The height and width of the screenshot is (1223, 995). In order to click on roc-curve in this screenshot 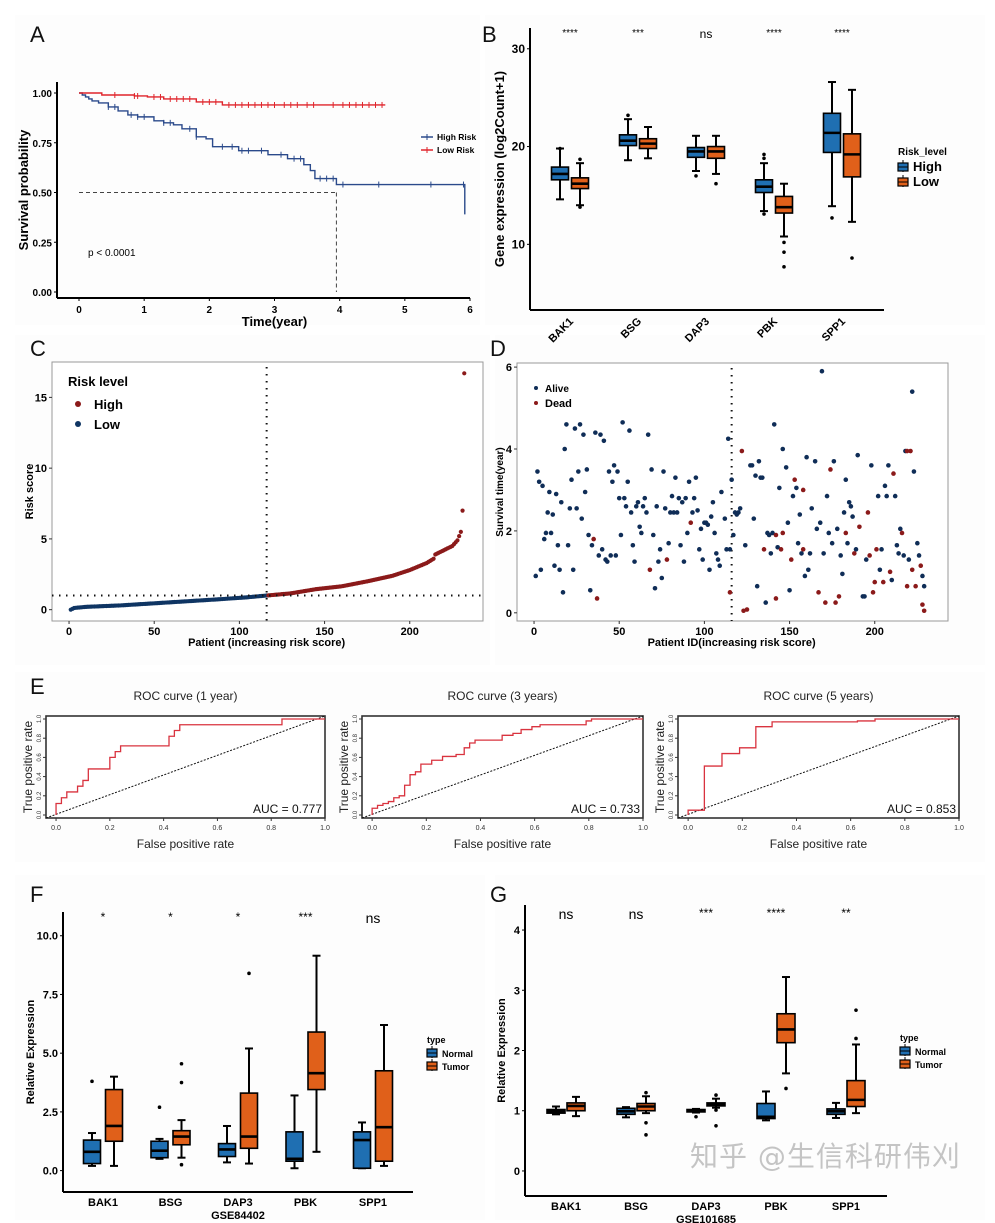, I will do `click(190, 766)`.